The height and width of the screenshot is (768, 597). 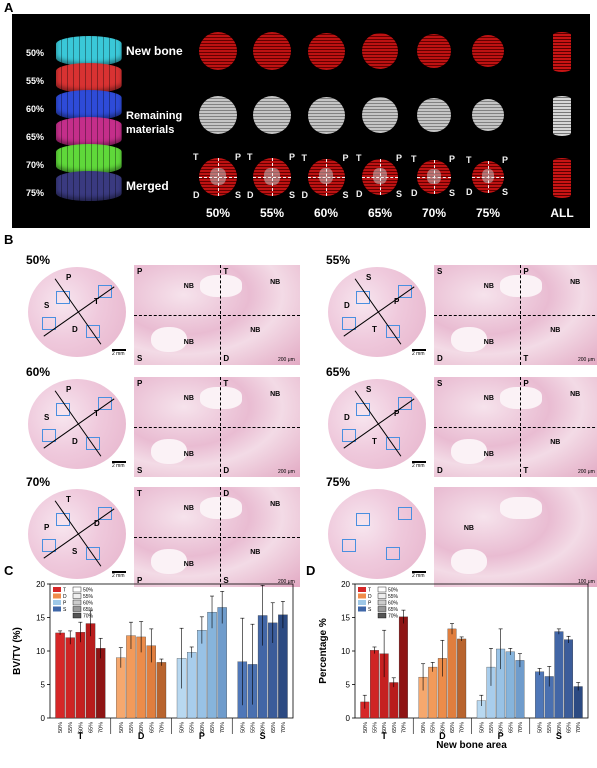 I want to click on division-line, so click(x=378, y=311).